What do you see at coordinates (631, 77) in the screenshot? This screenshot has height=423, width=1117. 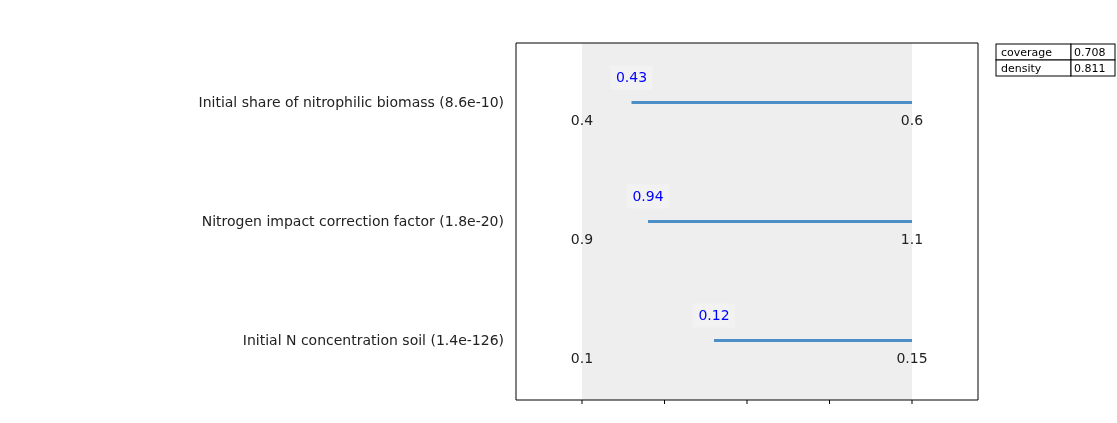 I see `annotation: 0.43` at bounding box center [631, 77].